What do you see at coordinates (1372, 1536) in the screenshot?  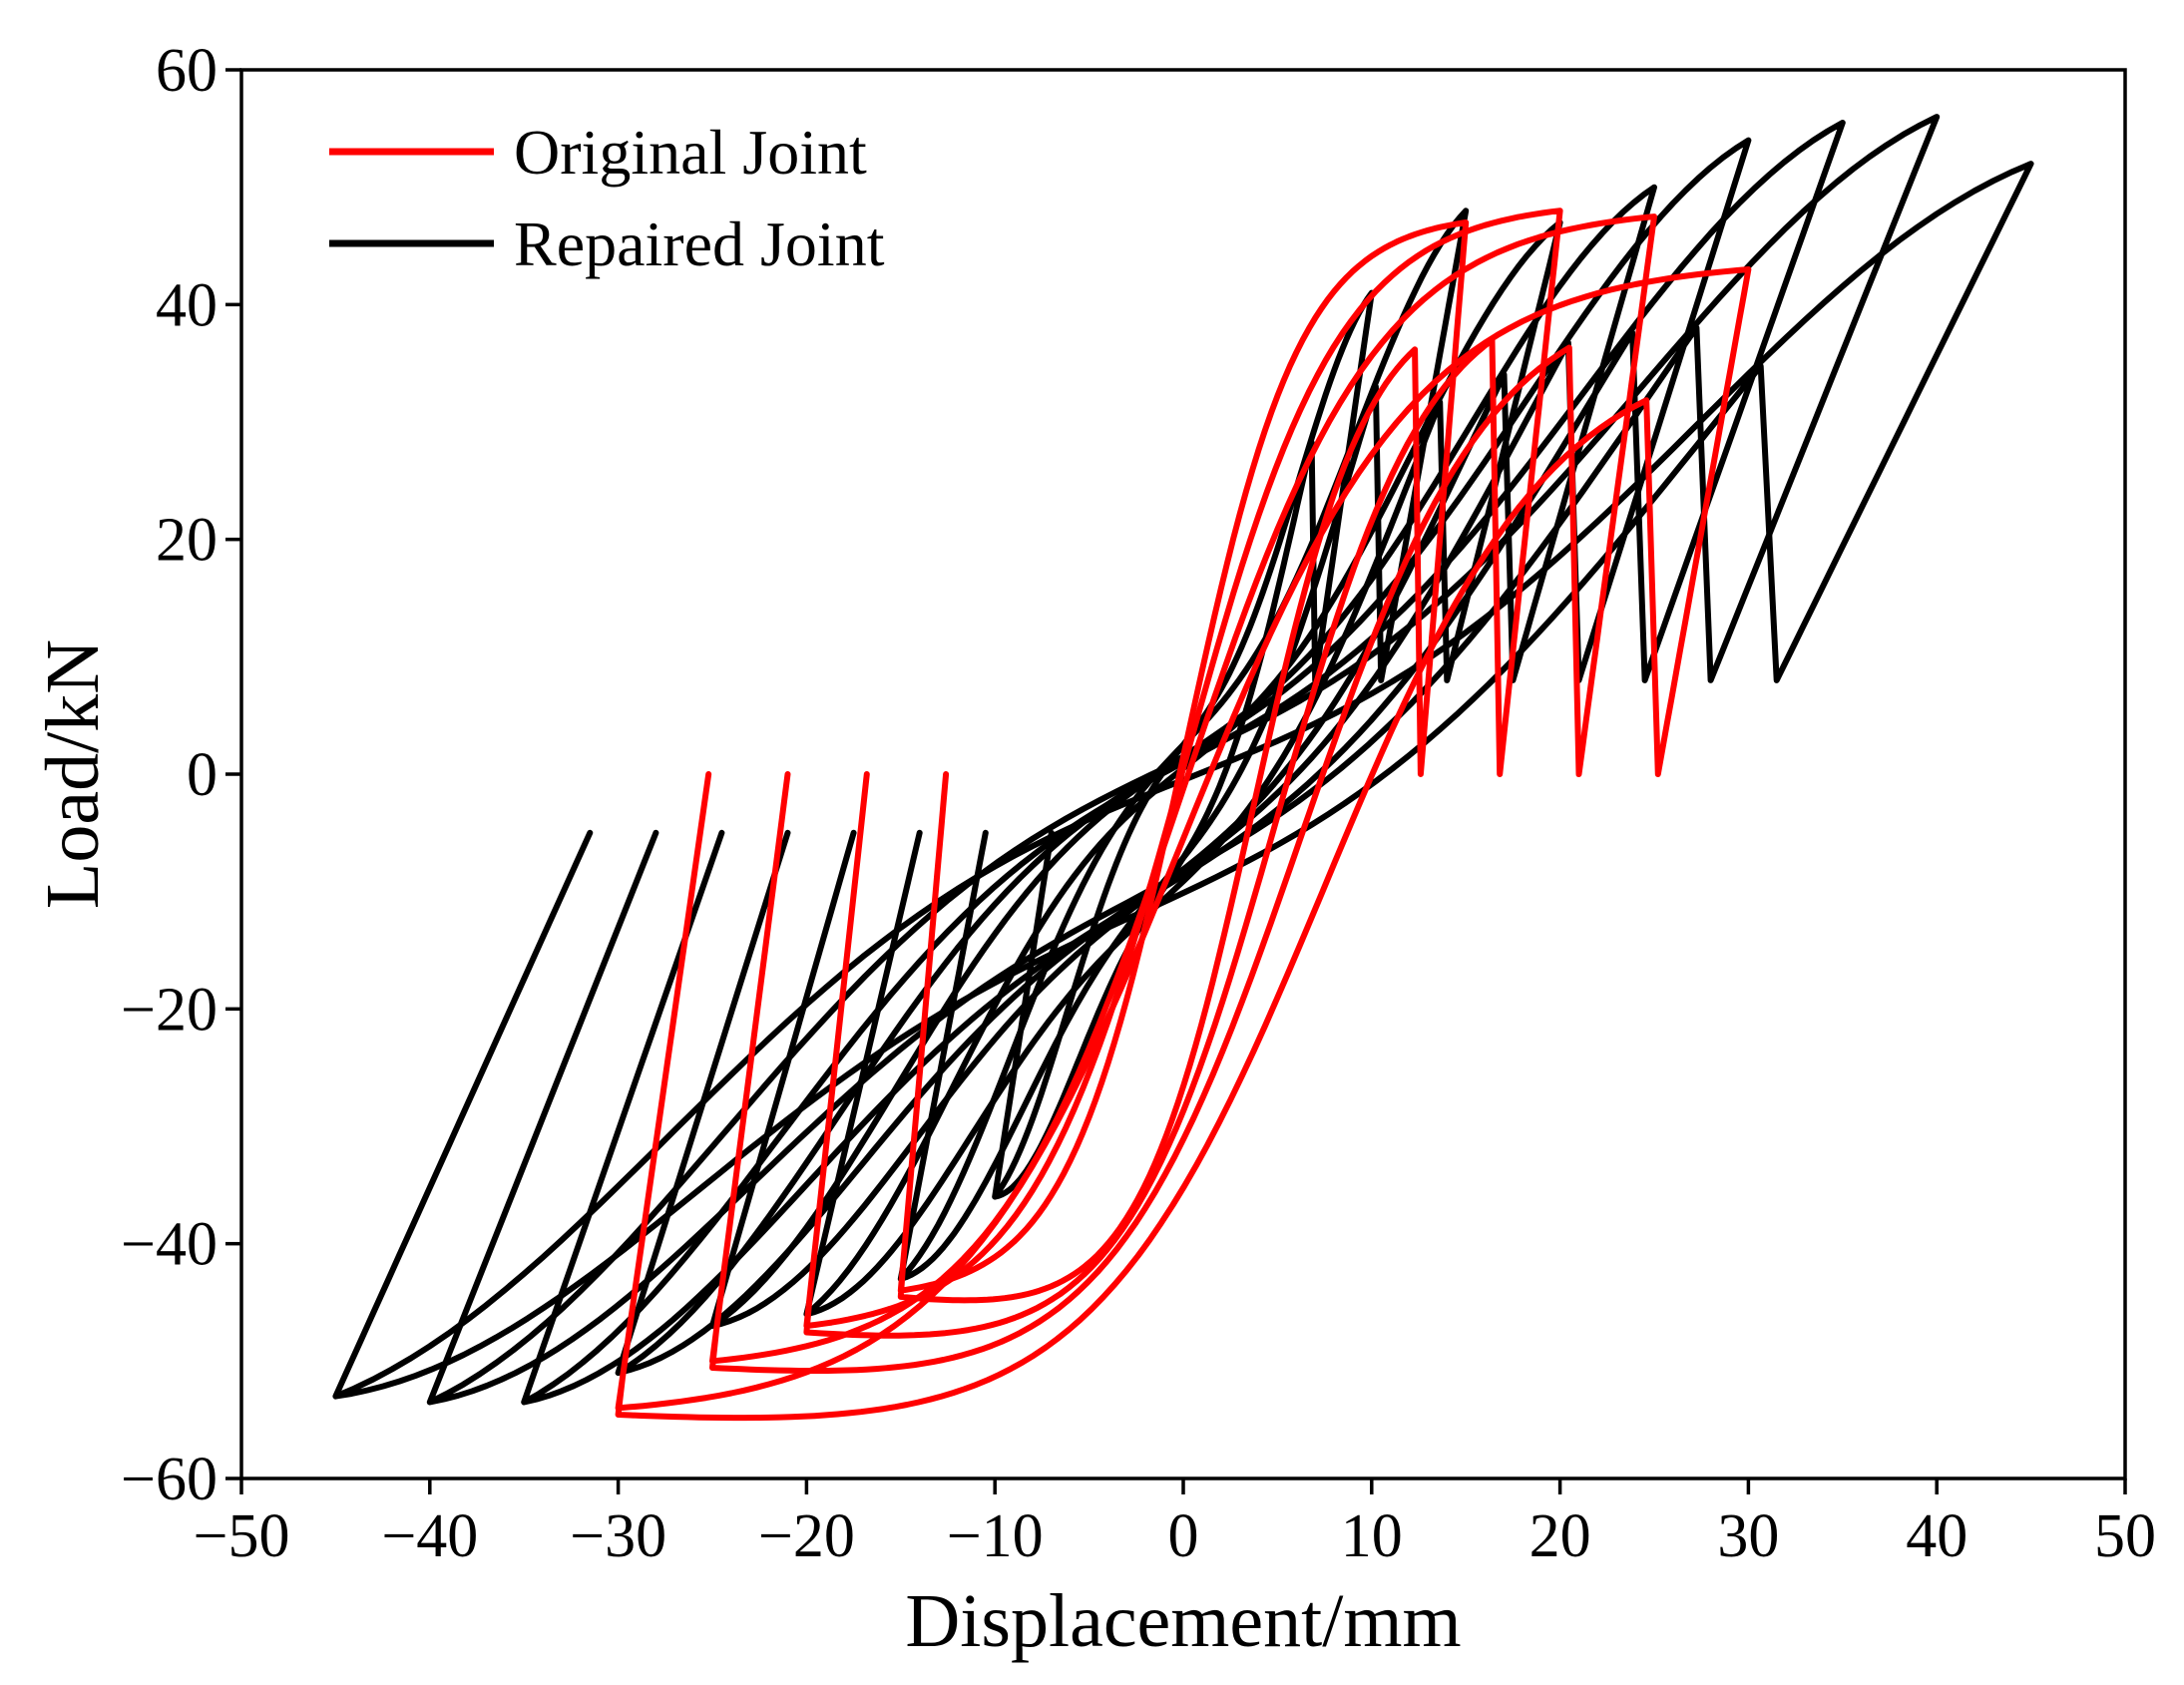 I see `x-tick-label: 10` at bounding box center [1372, 1536].